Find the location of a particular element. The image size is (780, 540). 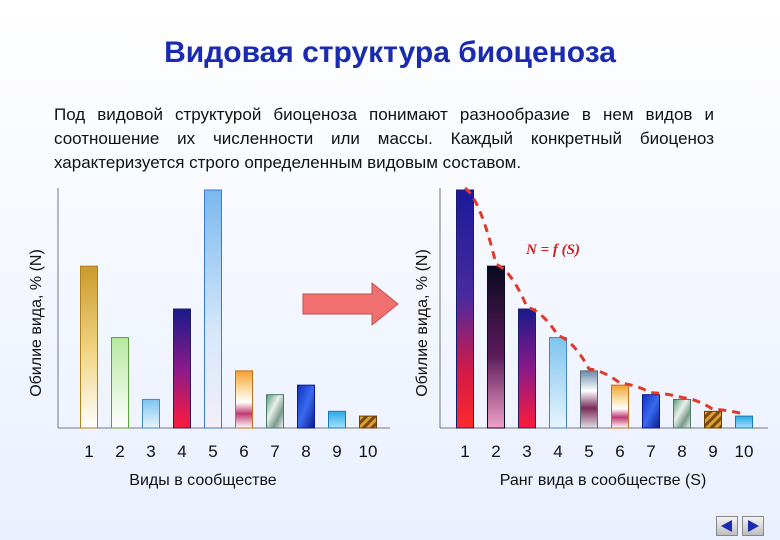

right-tick-label-9: 9 is located at coordinates (712, 451).